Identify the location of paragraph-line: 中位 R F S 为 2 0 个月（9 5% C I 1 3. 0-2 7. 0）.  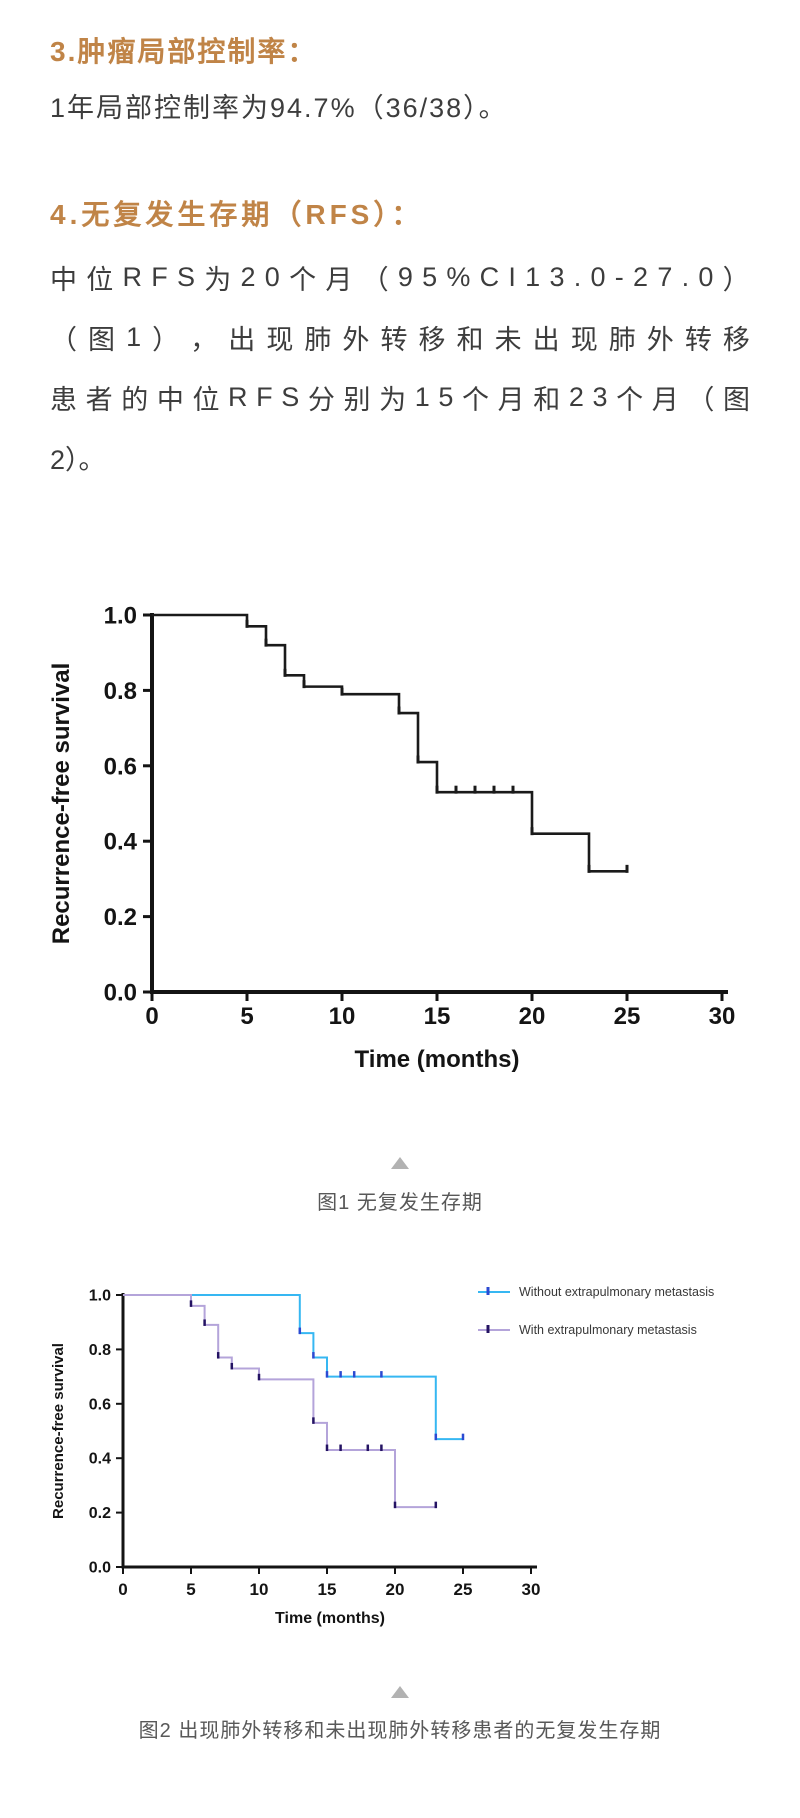
(400, 278).